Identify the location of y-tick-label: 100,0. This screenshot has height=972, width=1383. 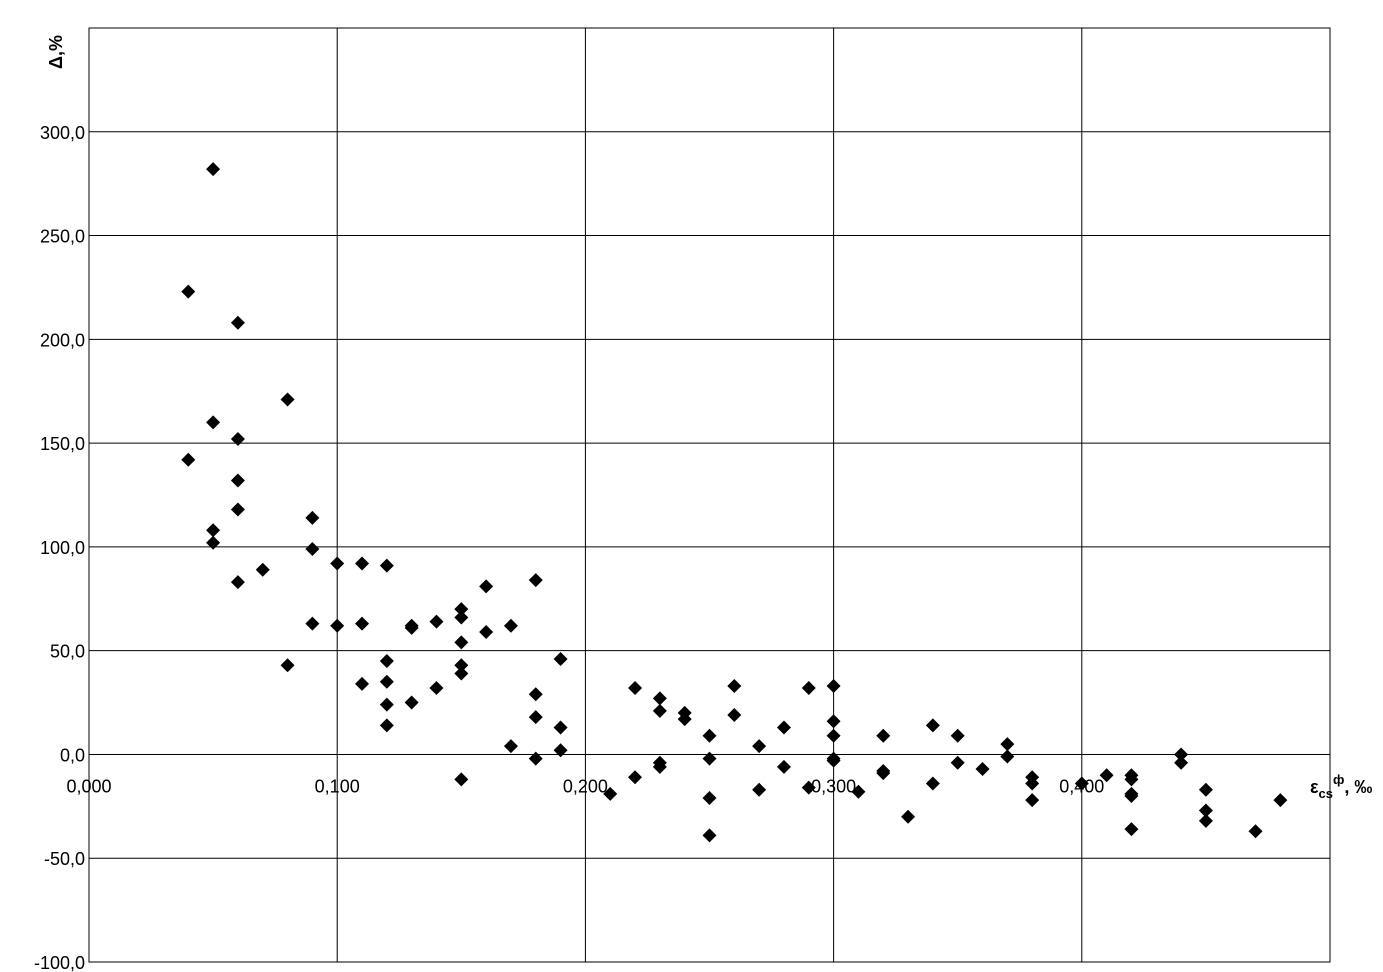
(62, 548).